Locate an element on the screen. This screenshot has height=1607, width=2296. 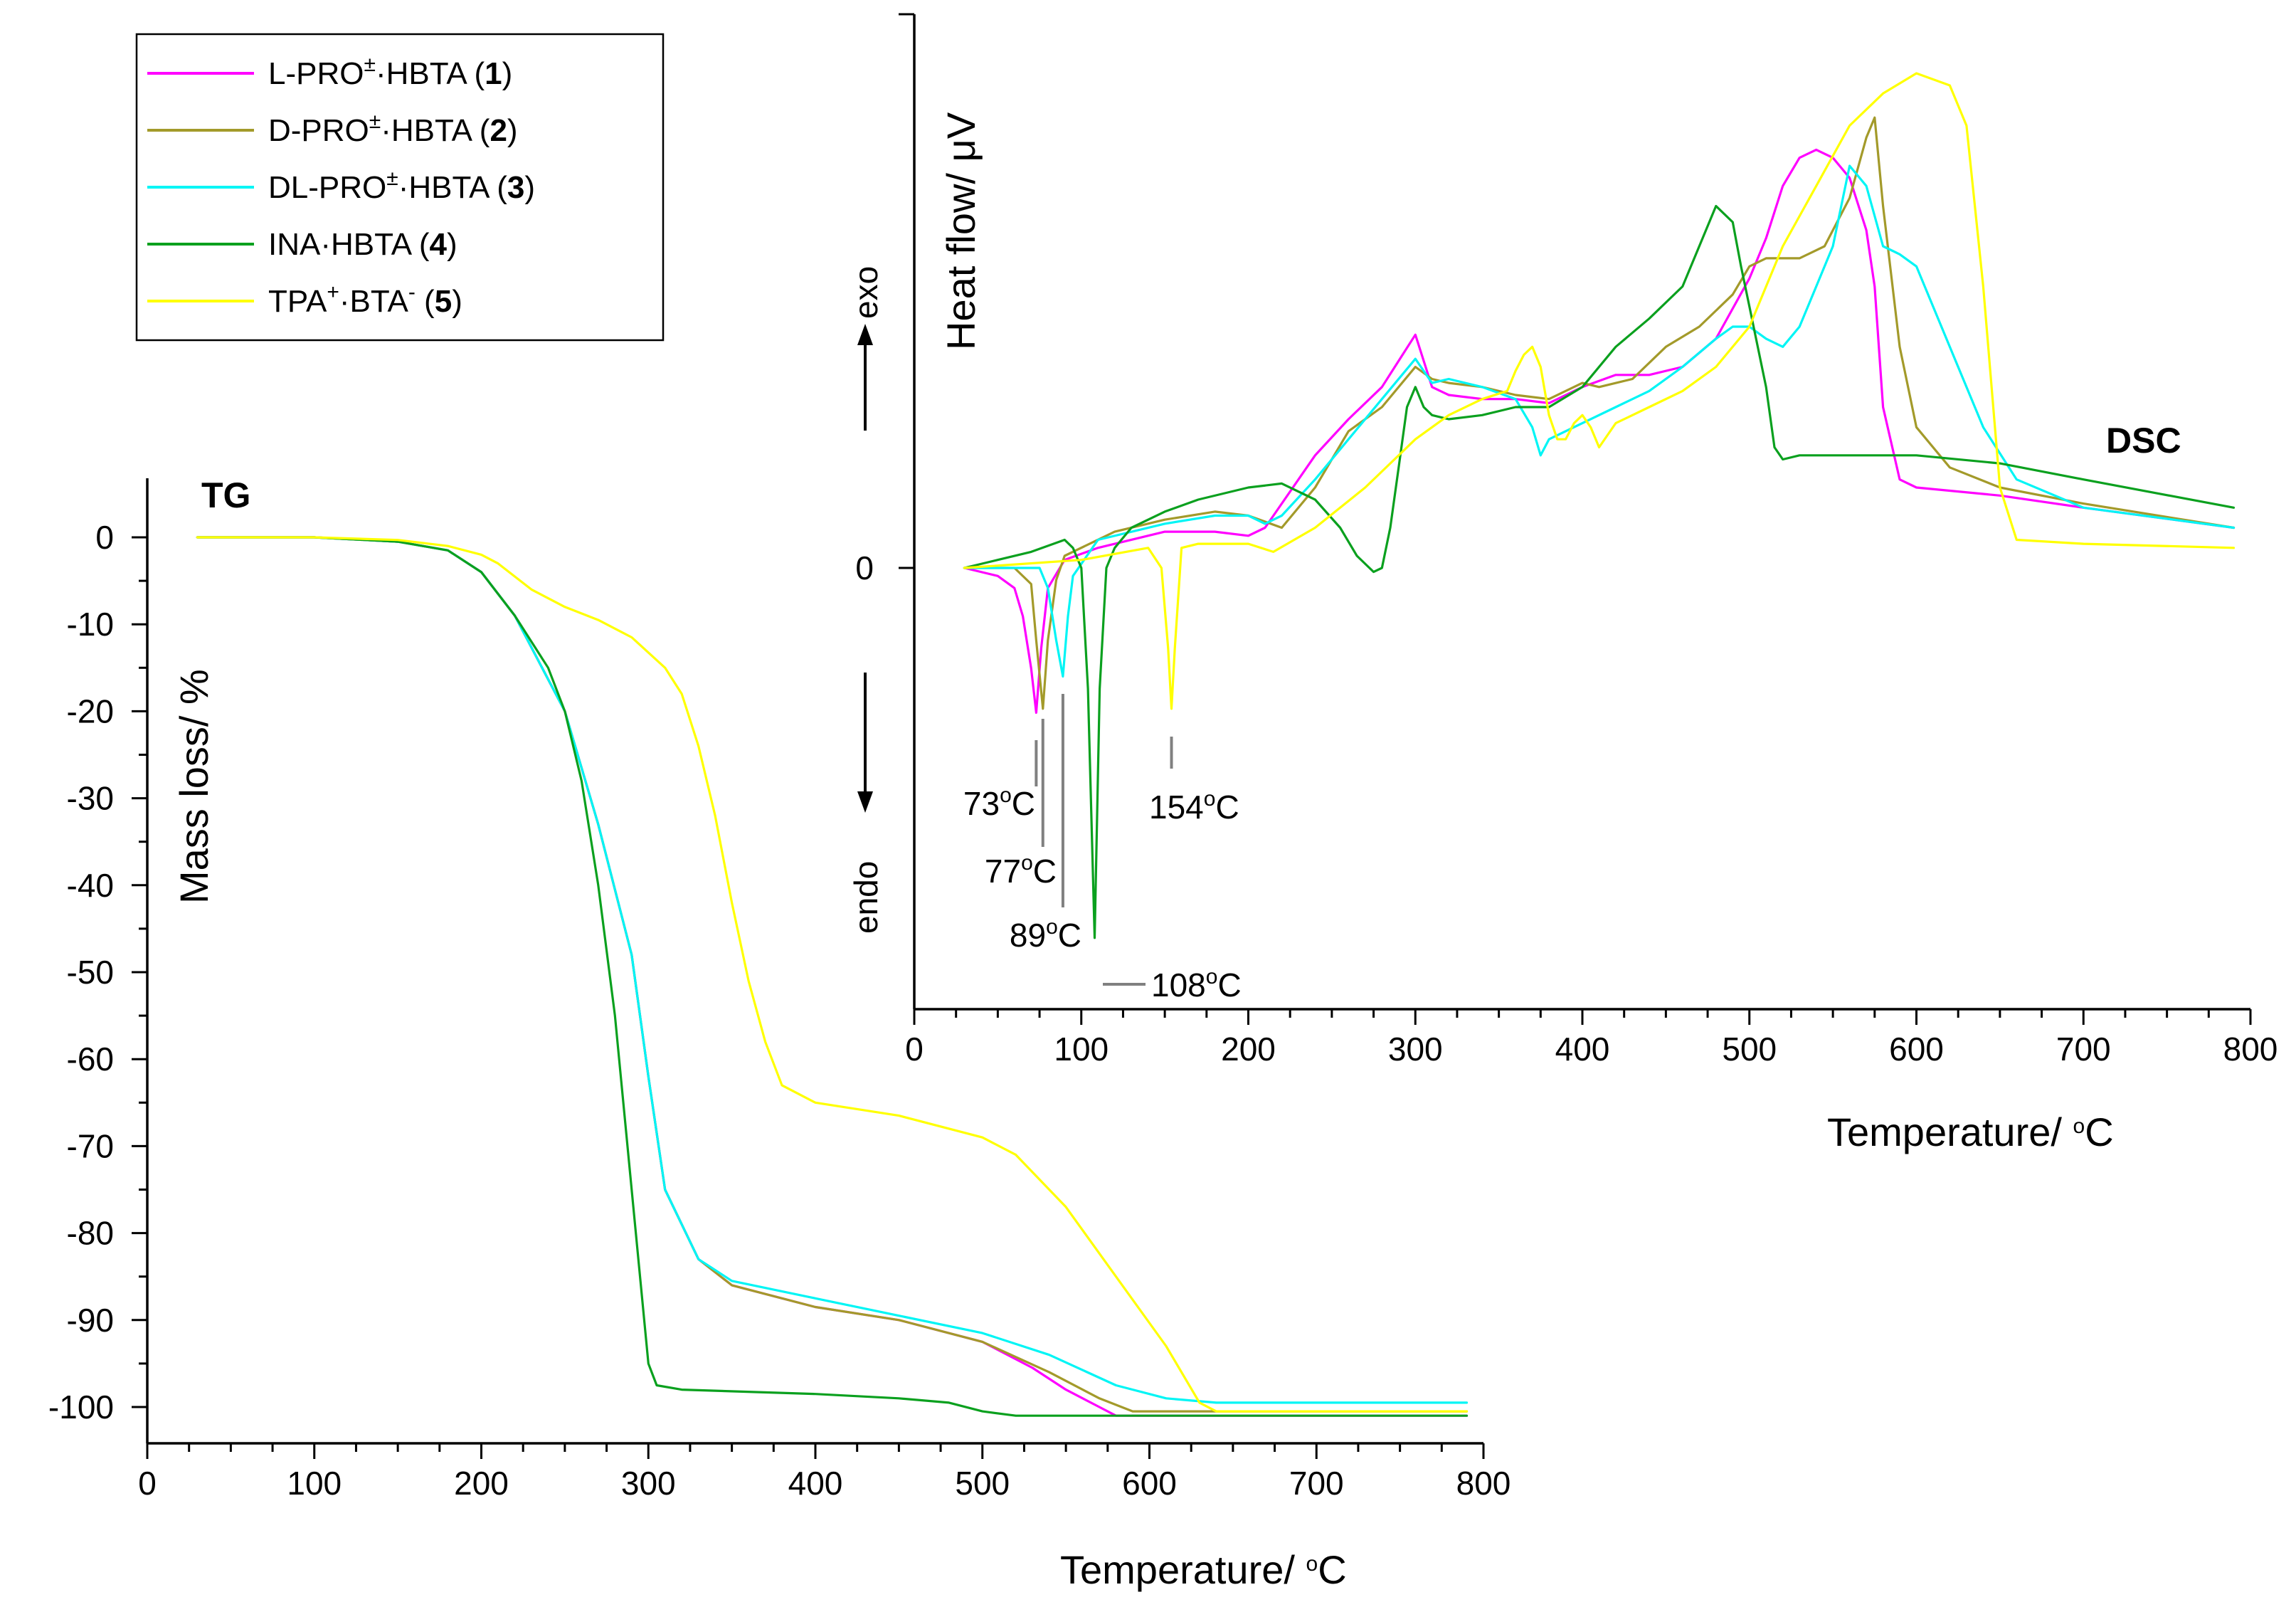
dsc-x-tick-label: 300 is located at coordinates (1415, 1049).